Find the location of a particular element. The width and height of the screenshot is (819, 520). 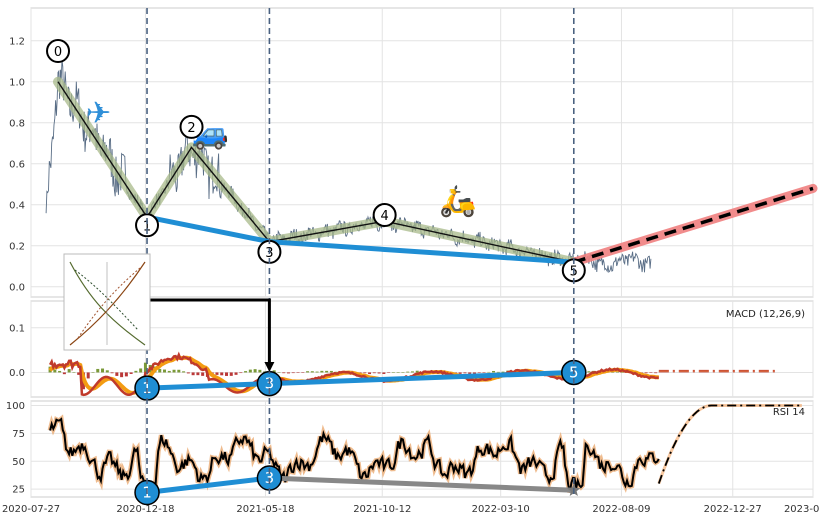

x-tick-label: 2020-12-18 is located at coordinates (145, 509).